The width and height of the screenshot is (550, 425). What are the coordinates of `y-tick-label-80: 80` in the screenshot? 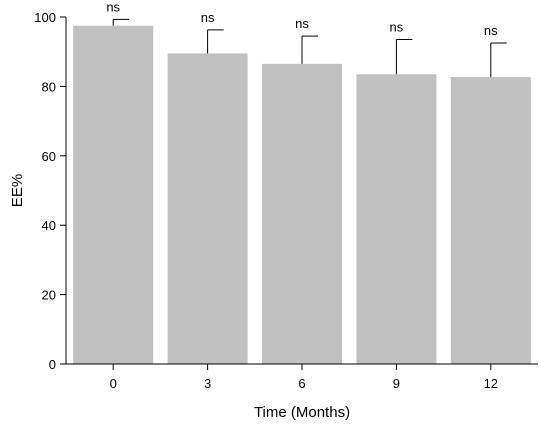 It's located at (49, 86).